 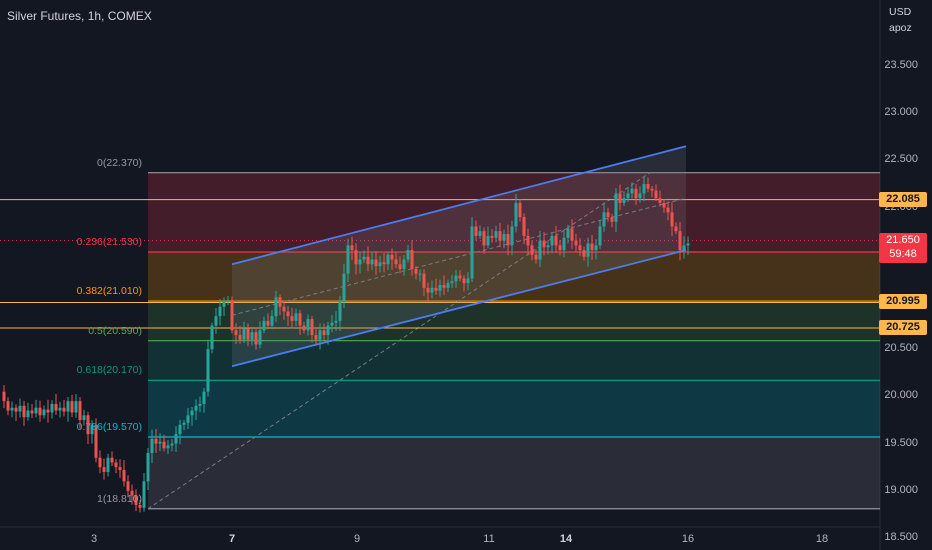 I want to click on fib-level-label: 0.618(20.170), so click(x=109, y=370).